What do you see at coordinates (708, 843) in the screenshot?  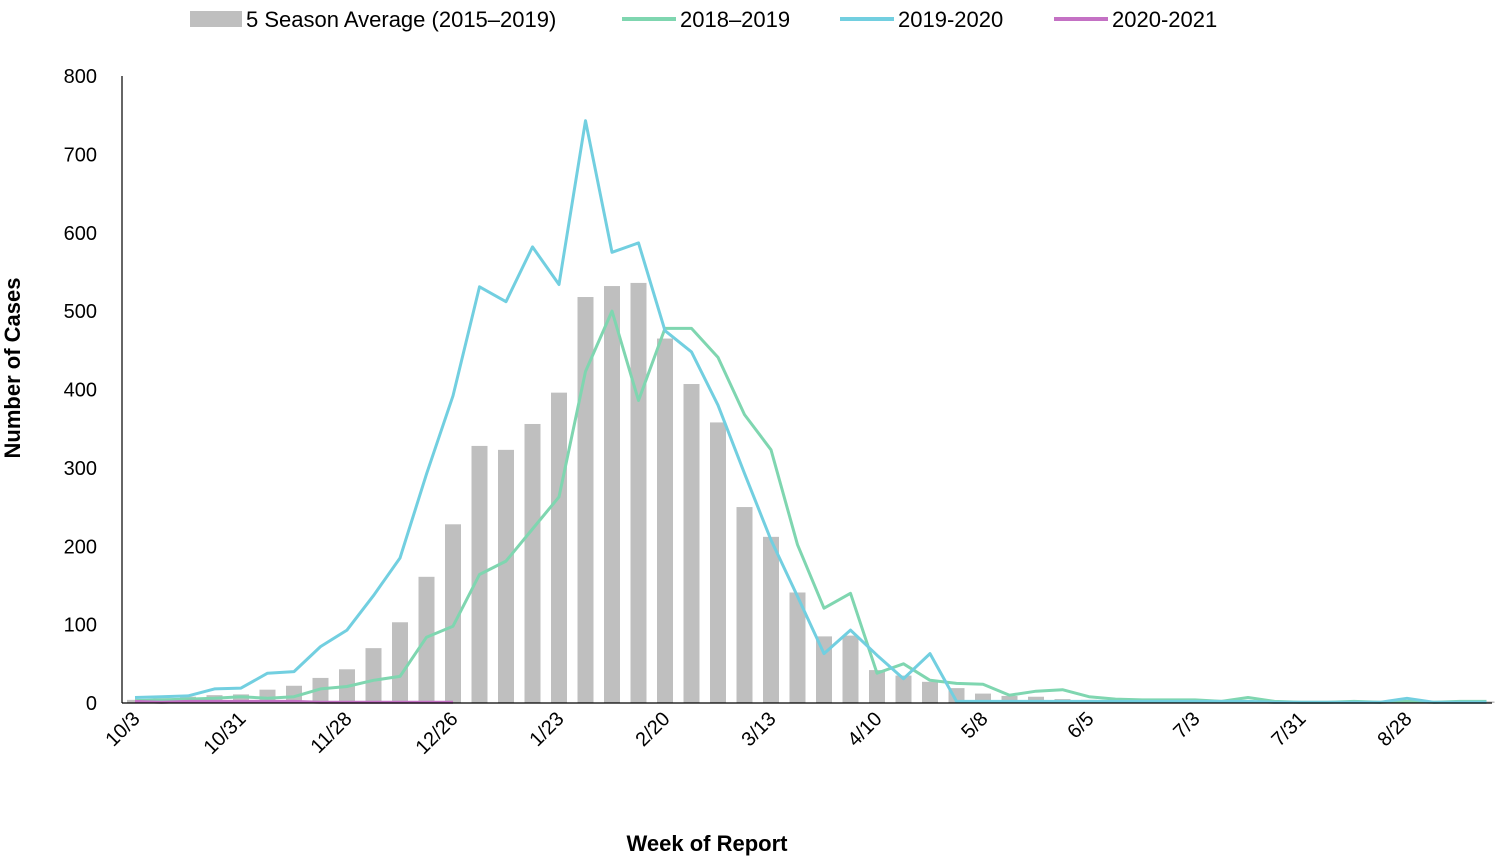 I see `x-axis-title: Week of Report` at bounding box center [708, 843].